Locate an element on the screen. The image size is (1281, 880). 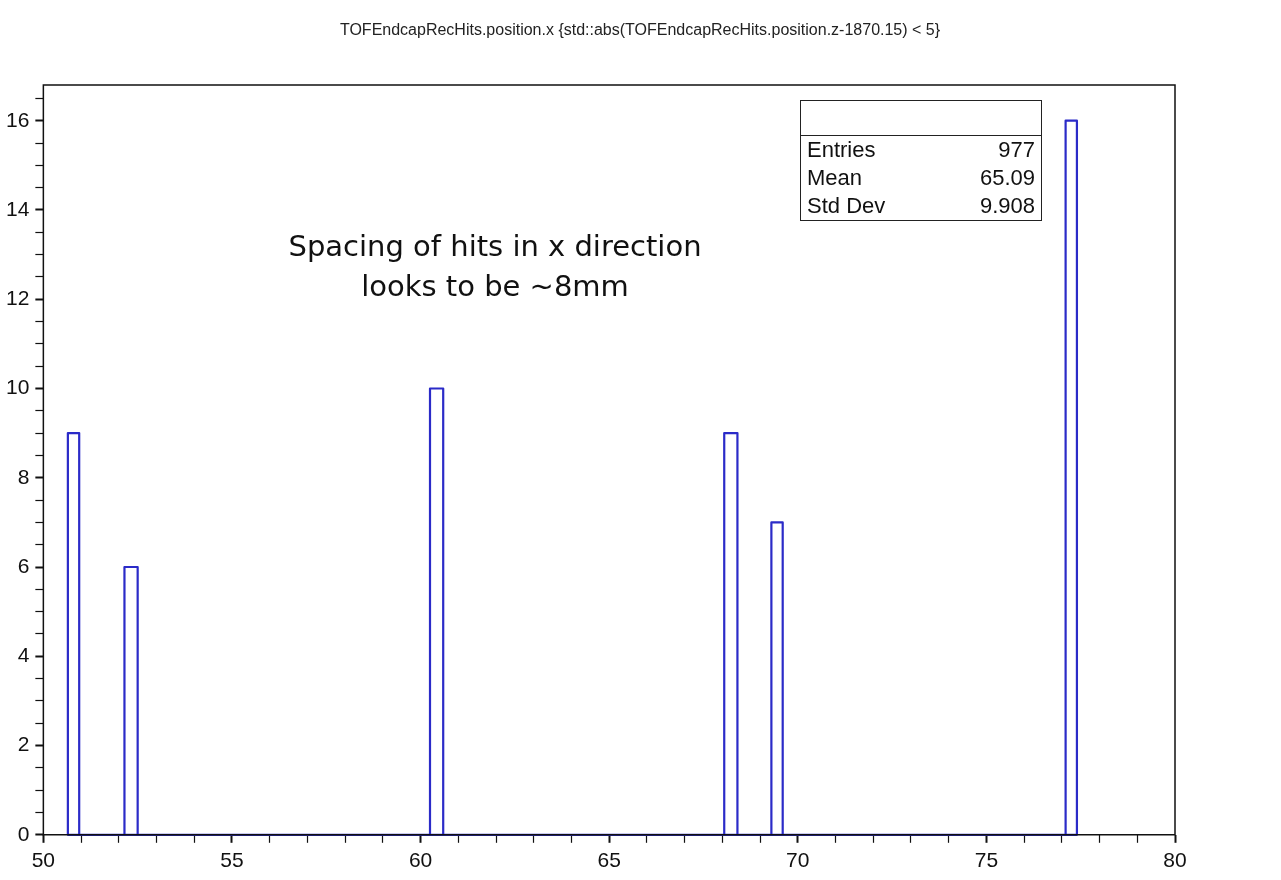
x-tick-label: 50 is located at coordinates (43, 860).